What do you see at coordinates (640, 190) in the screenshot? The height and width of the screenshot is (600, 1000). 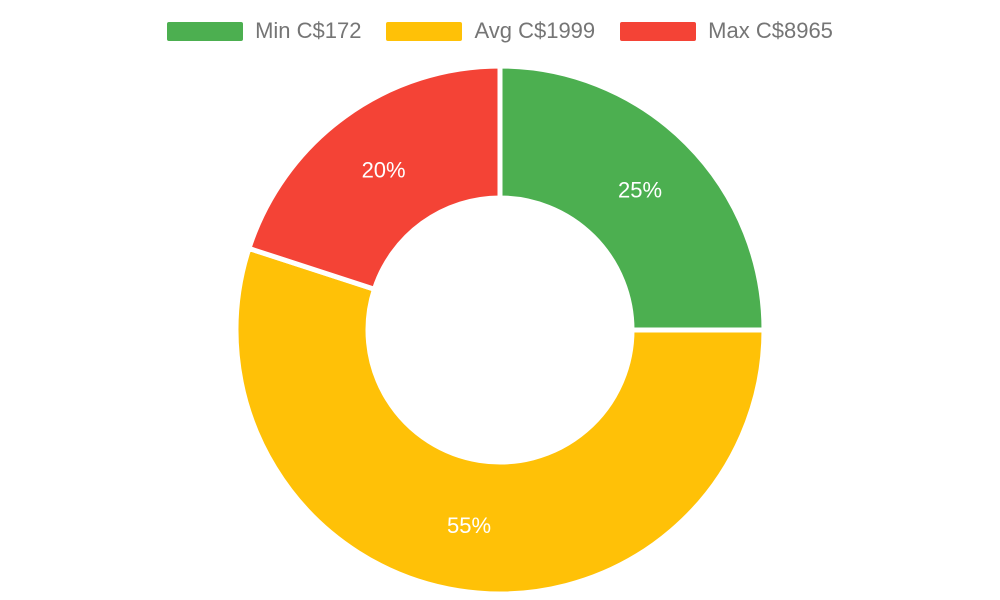 I see `slice-label-min: 25%` at bounding box center [640, 190].